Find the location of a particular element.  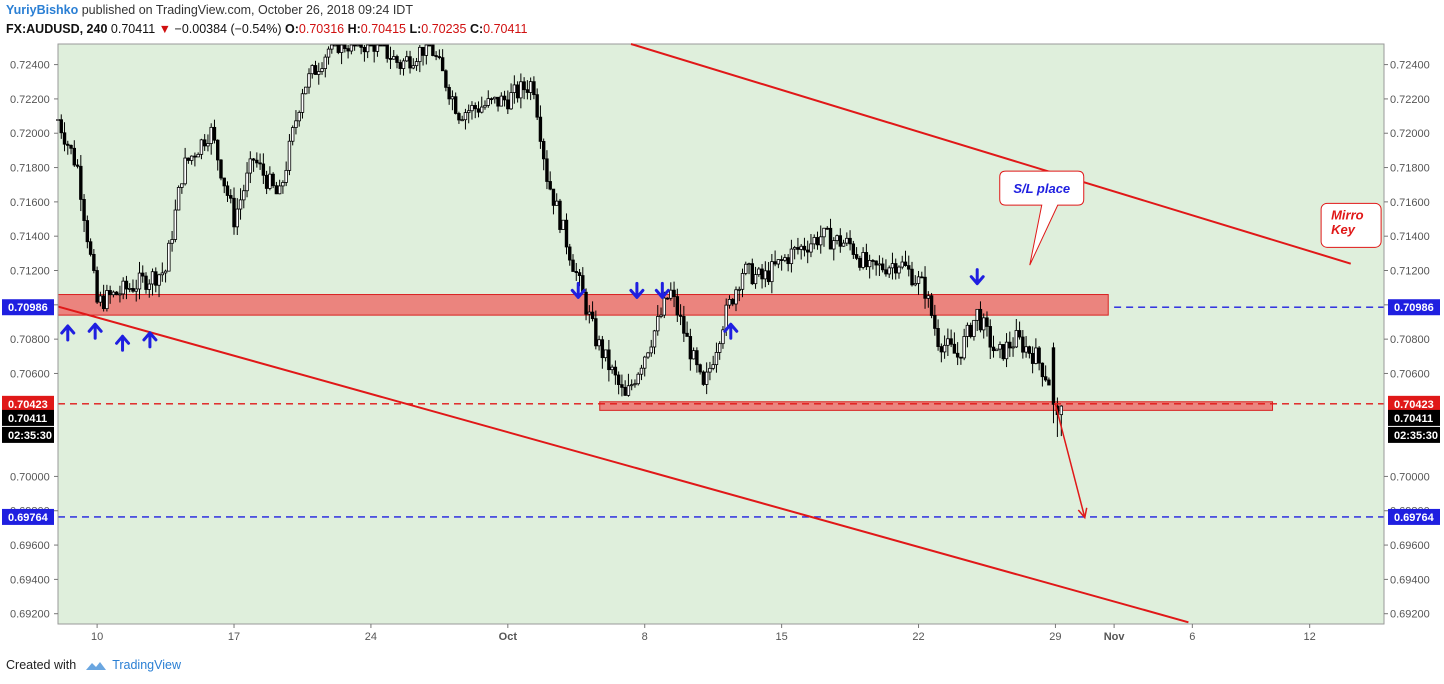

y-tick-label-left: 0.71200 is located at coordinates (30, 272).